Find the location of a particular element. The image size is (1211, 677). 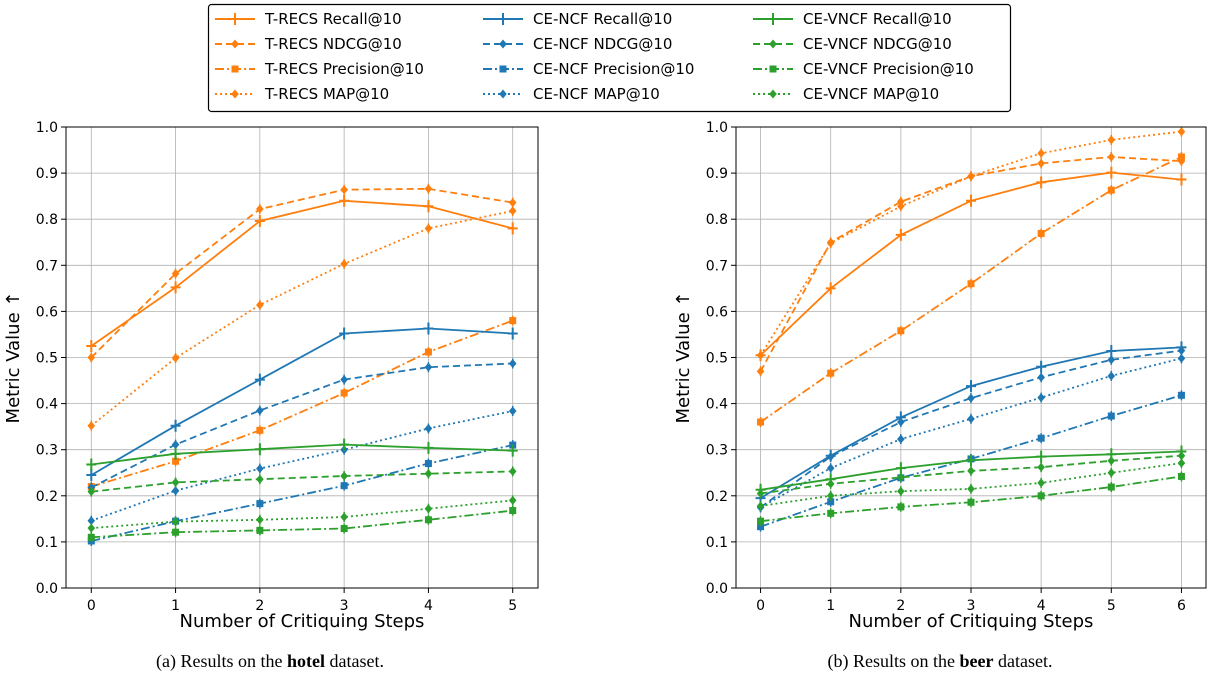

x-axis-label: Number of Critiquing Steps is located at coordinates (302, 621).